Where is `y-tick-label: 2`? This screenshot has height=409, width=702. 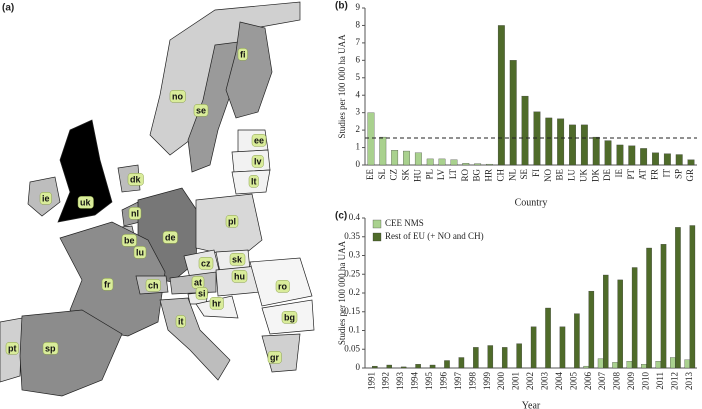 y-tick-label: 2 is located at coordinates (358, 129).